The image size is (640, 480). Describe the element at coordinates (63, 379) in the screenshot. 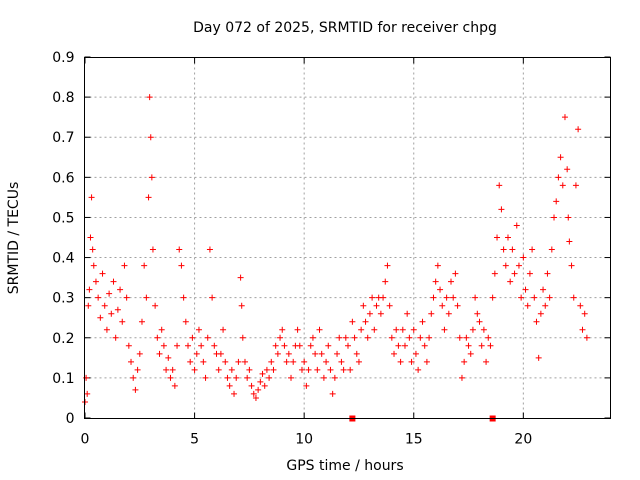

I see `y-tick-label: 0.1` at that location.